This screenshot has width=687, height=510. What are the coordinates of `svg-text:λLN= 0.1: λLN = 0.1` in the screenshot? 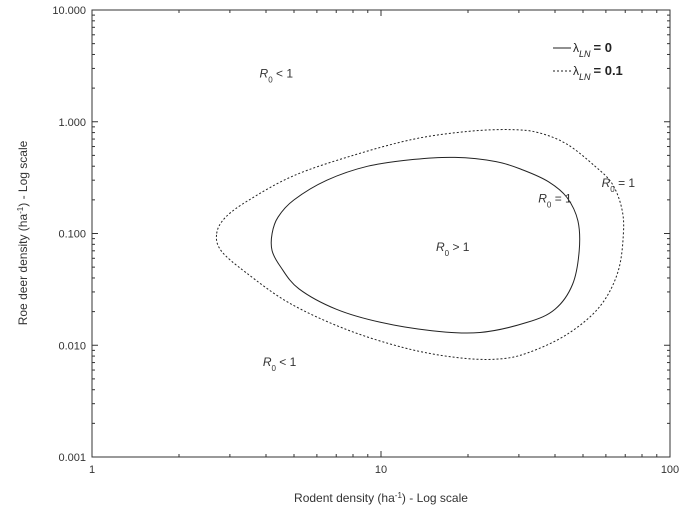 It's located at (598, 72).